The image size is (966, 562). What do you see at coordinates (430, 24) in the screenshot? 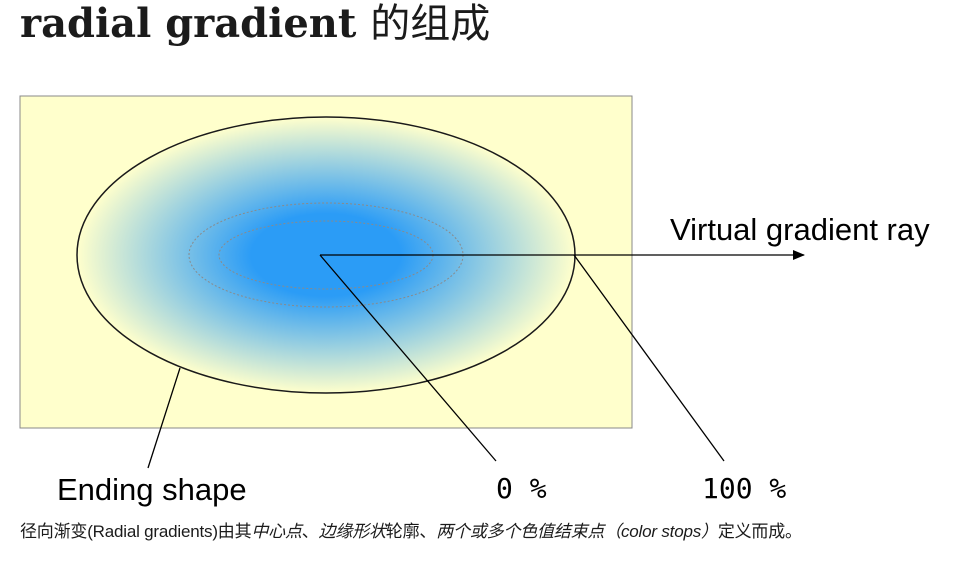
I see `page-title-rest: 的组成` at bounding box center [430, 24].